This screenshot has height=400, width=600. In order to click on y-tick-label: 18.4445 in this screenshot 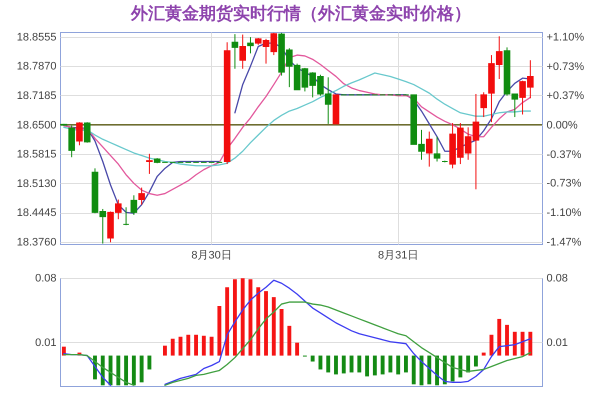, I will do `click(36, 213)`.